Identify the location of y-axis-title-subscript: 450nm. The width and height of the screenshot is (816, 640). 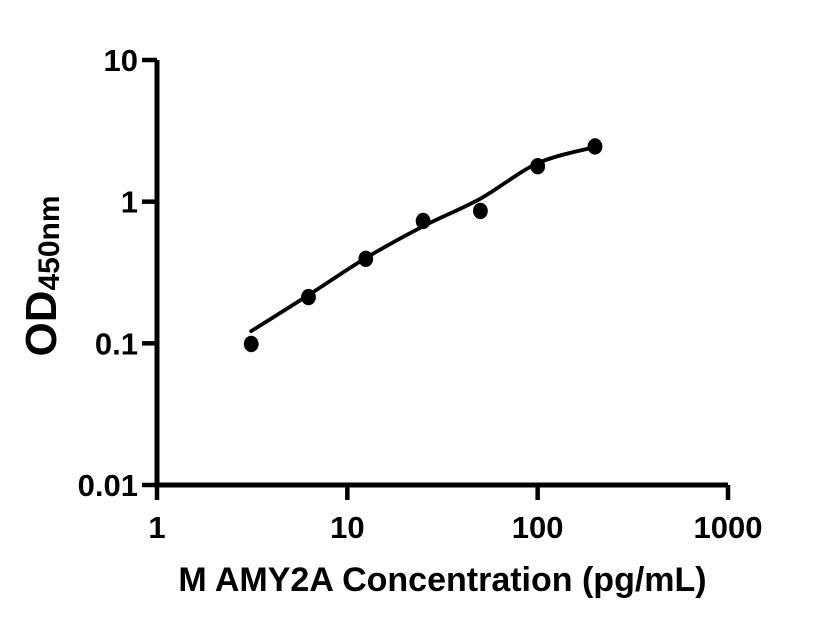
(49, 243).